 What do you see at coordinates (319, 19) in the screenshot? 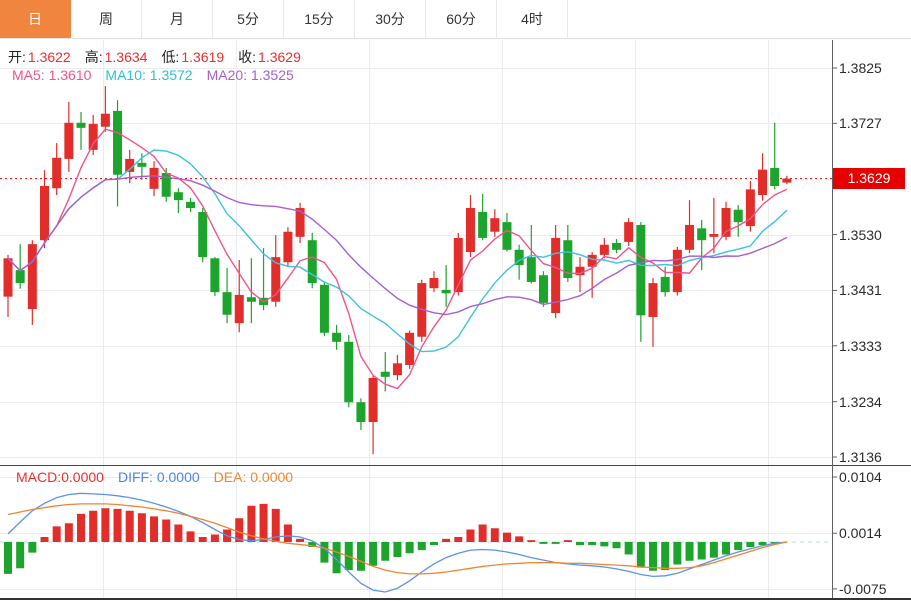
I see `tab-15min: 15分` at bounding box center [319, 19].